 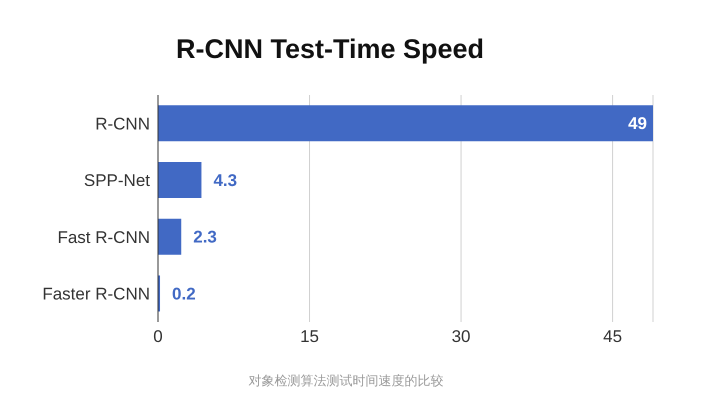 What do you see at coordinates (117, 180) in the screenshot?
I see `y-tick-label: SPP-Net` at bounding box center [117, 180].